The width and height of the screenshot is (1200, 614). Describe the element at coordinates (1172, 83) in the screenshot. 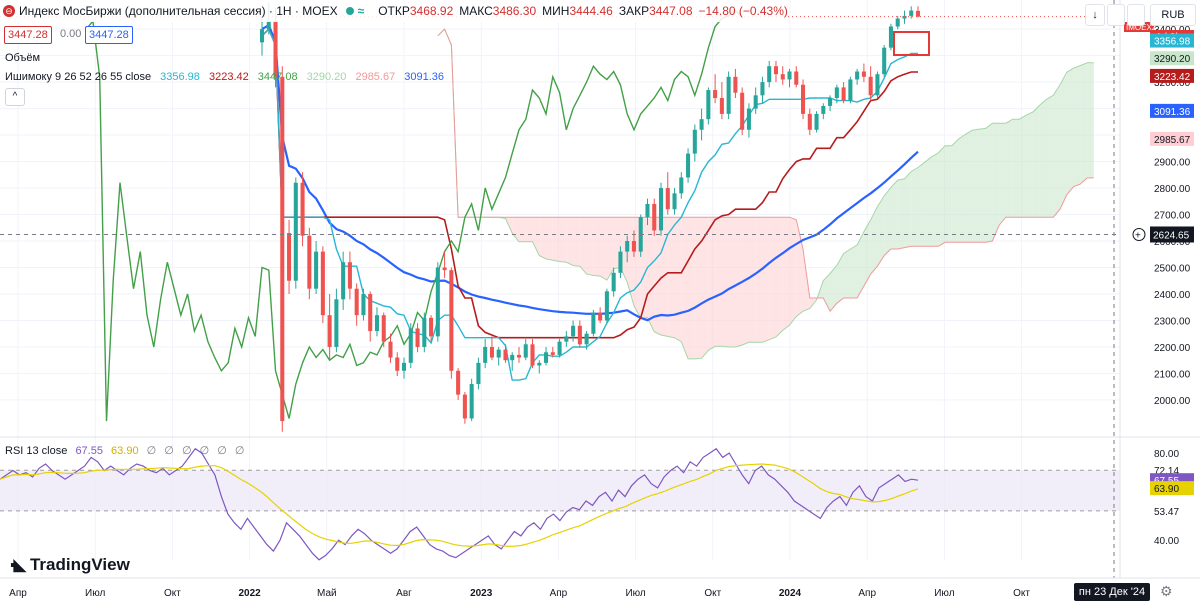

I see `price-tick-label: 3200.00` at that location.